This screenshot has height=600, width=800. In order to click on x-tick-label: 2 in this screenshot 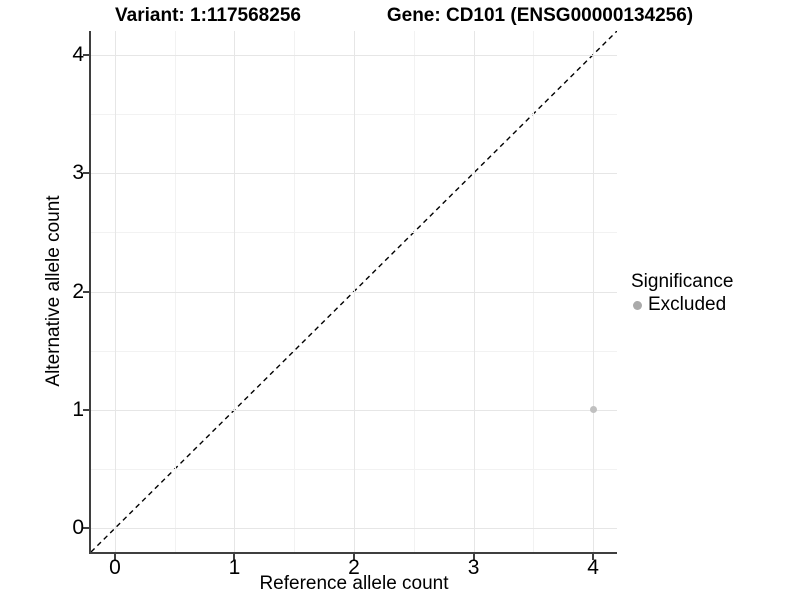, I will do `click(354, 567)`.